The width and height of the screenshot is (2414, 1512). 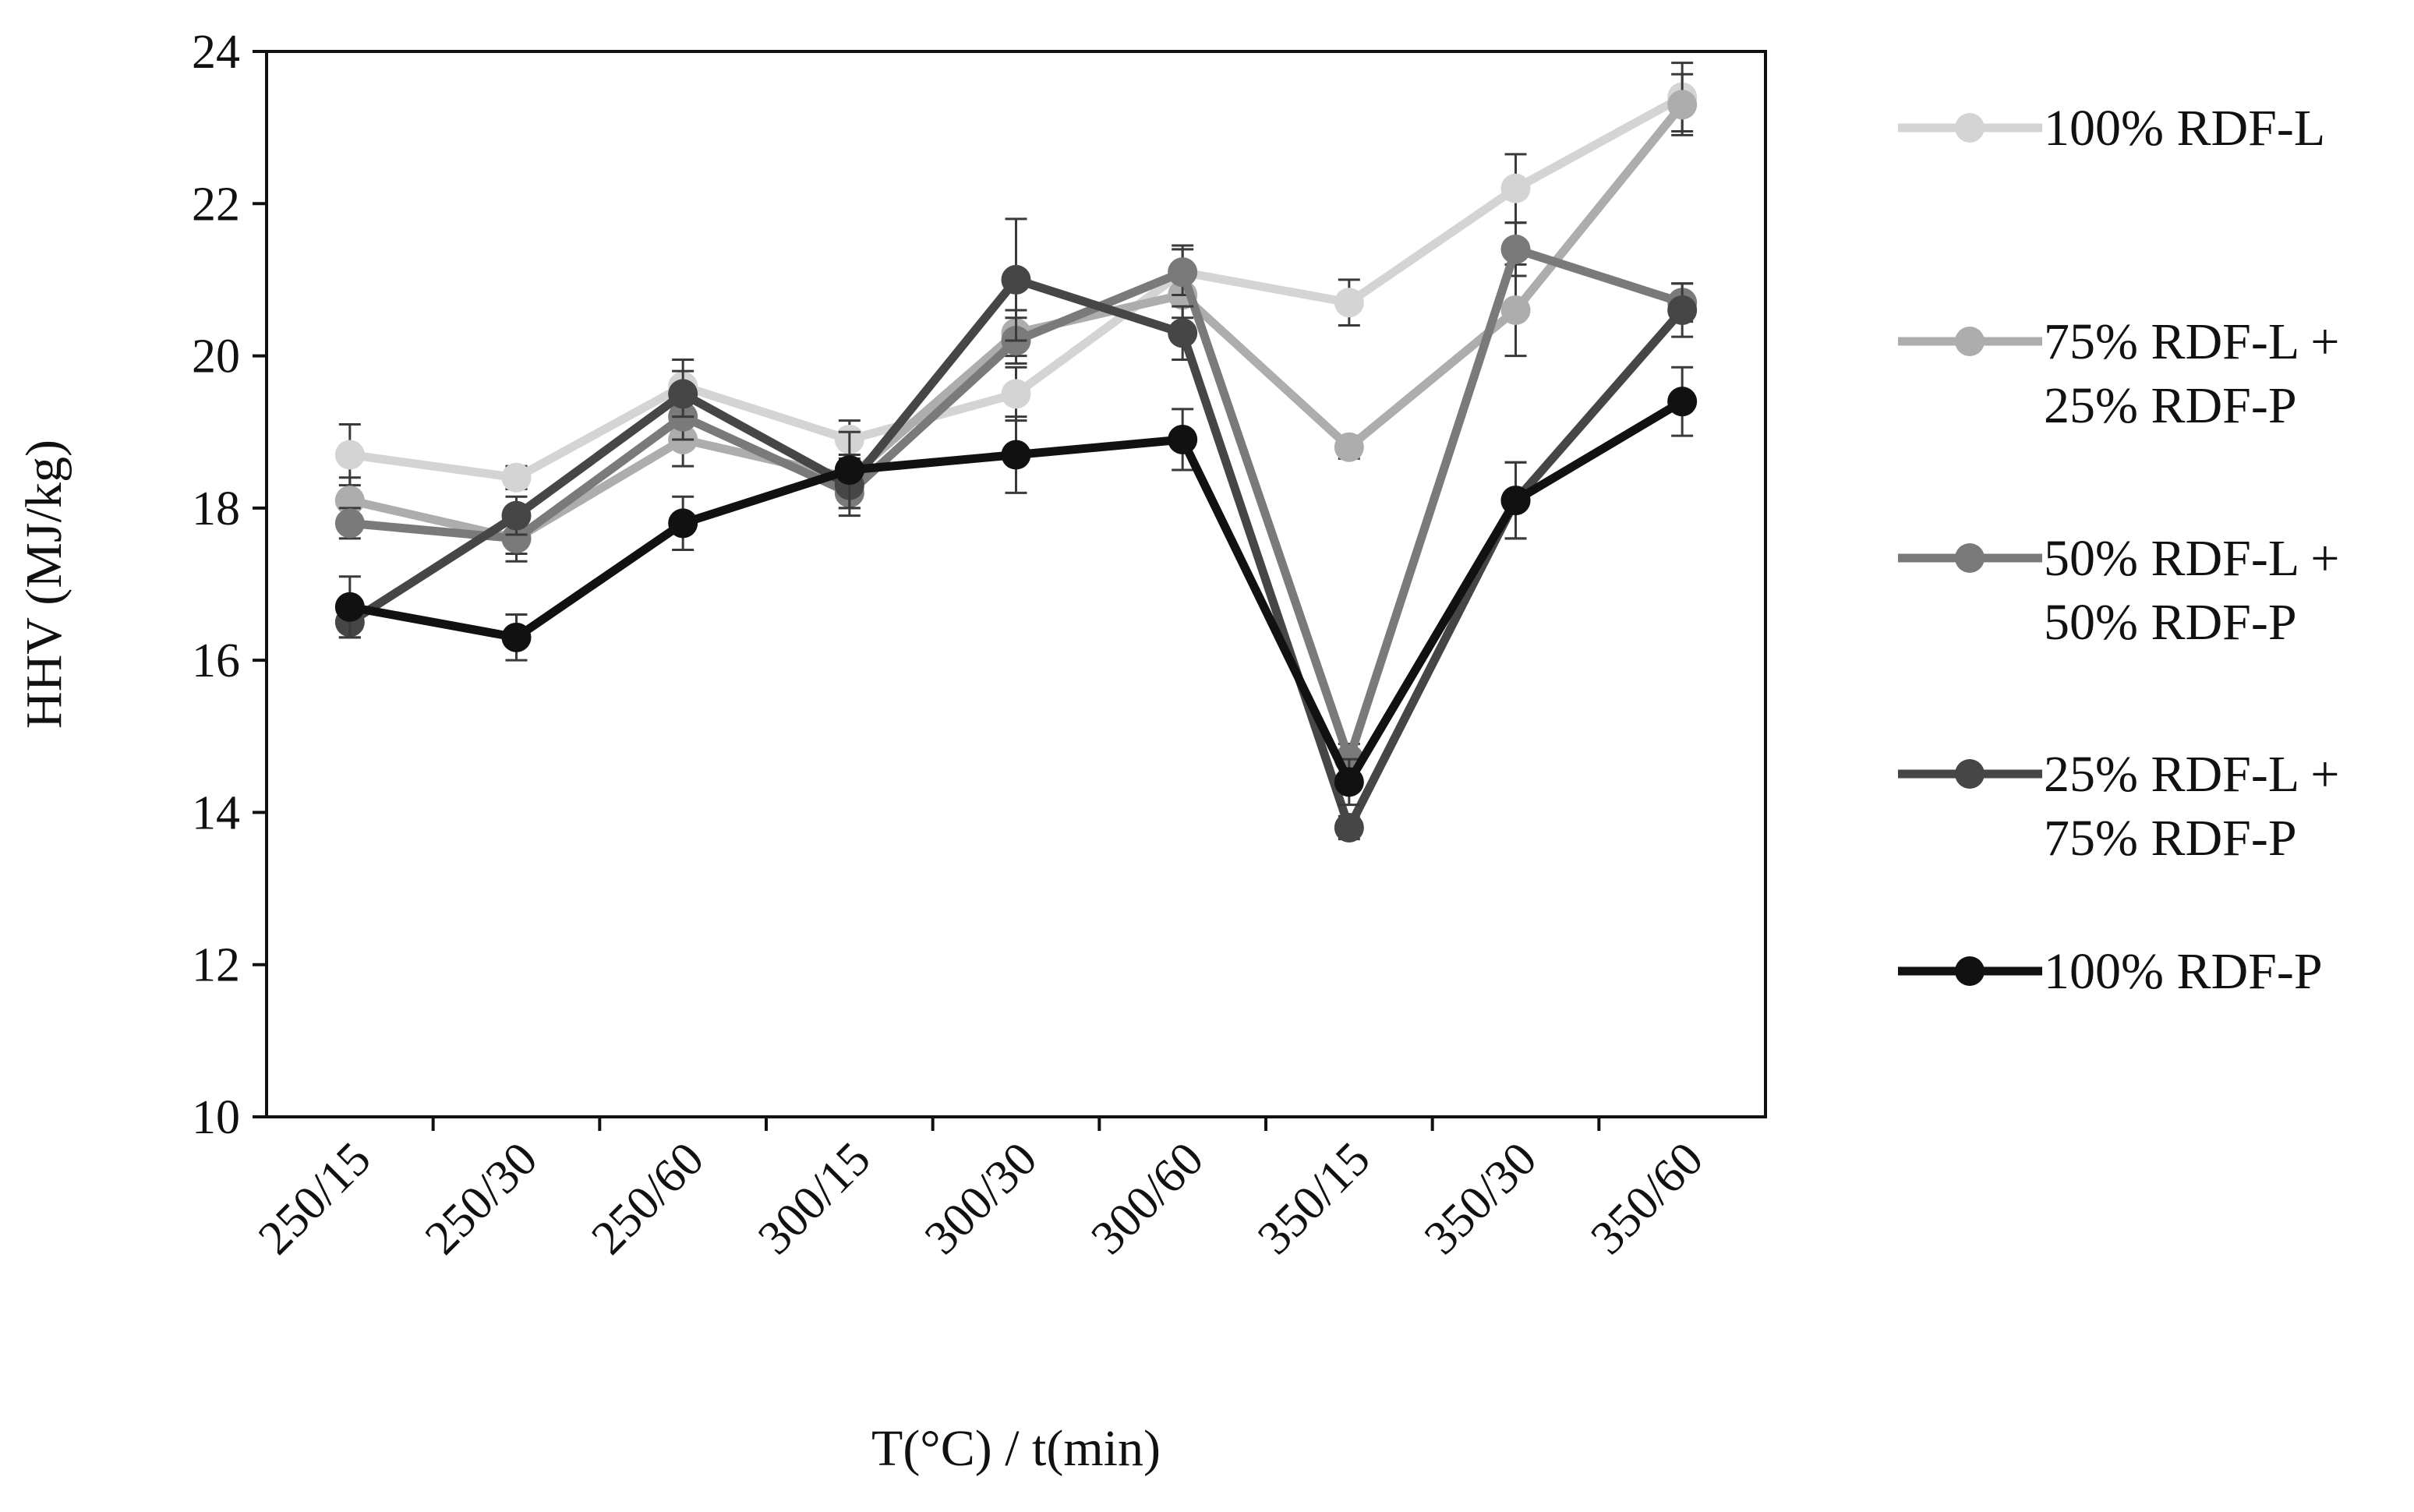 What do you see at coordinates (216, 965) in the screenshot?
I see `y-tick-label: 12` at bounding box center [216, 965].